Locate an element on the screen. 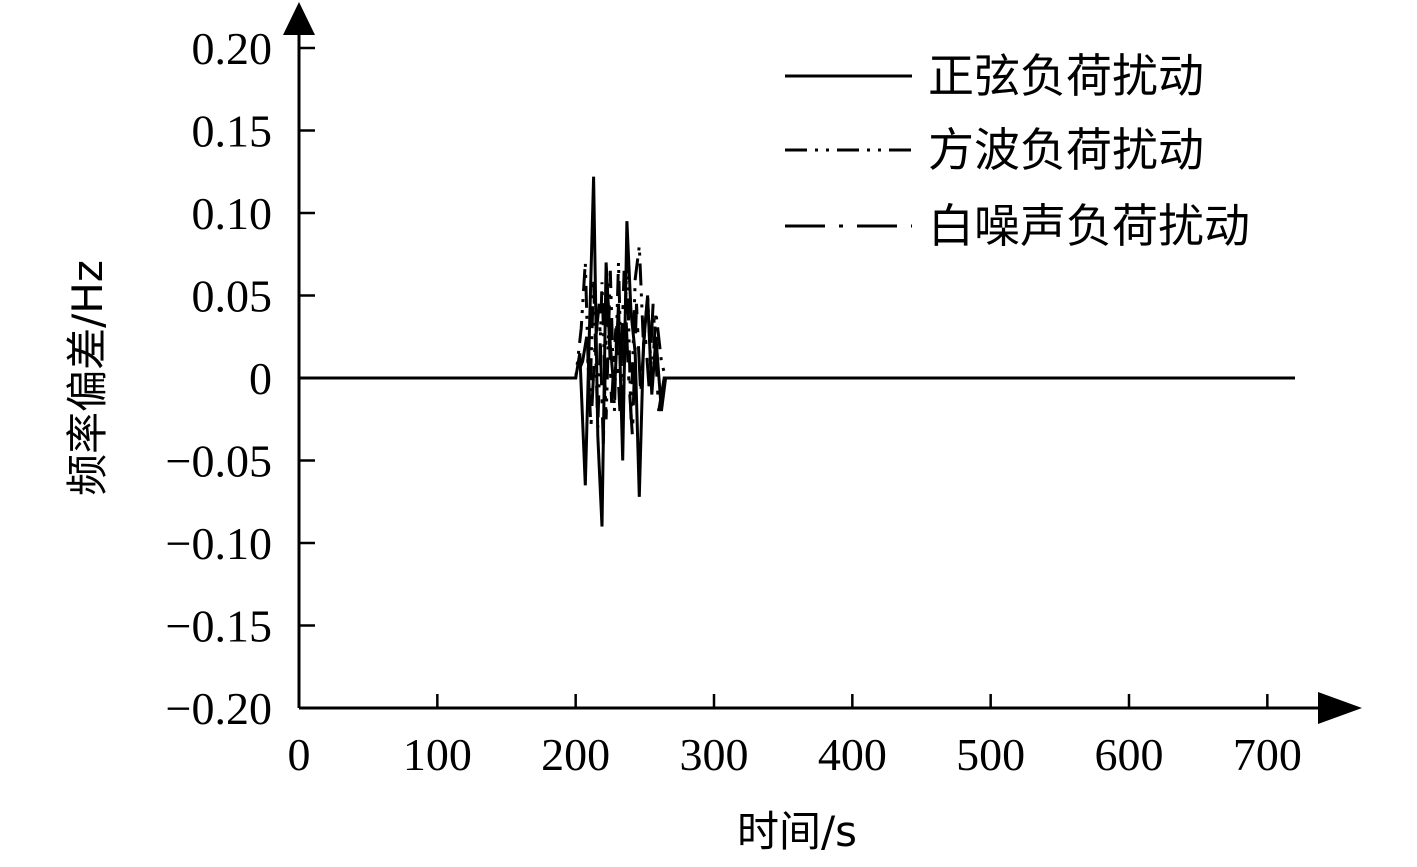  y-tick-label: −0.15 is located at coordinates (219, 626).